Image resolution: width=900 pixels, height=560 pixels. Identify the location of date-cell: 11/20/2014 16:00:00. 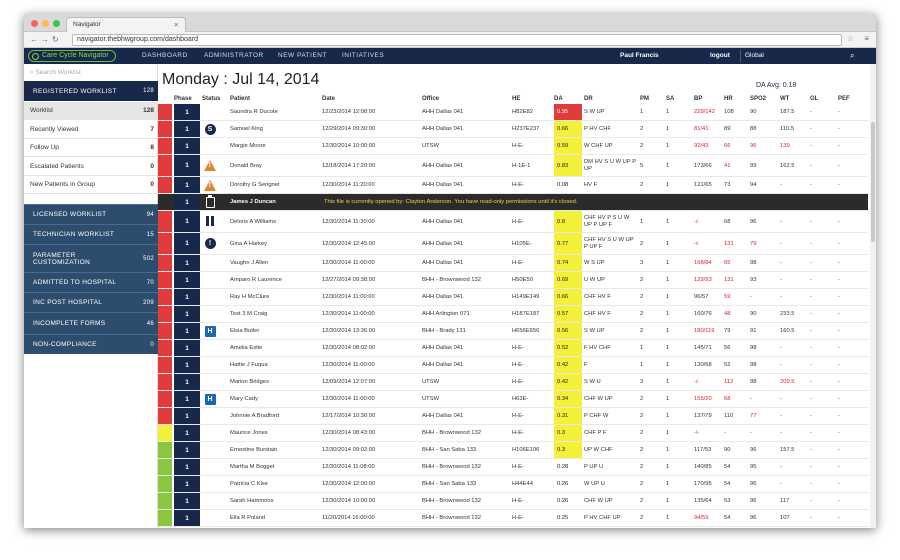
(348, 518).